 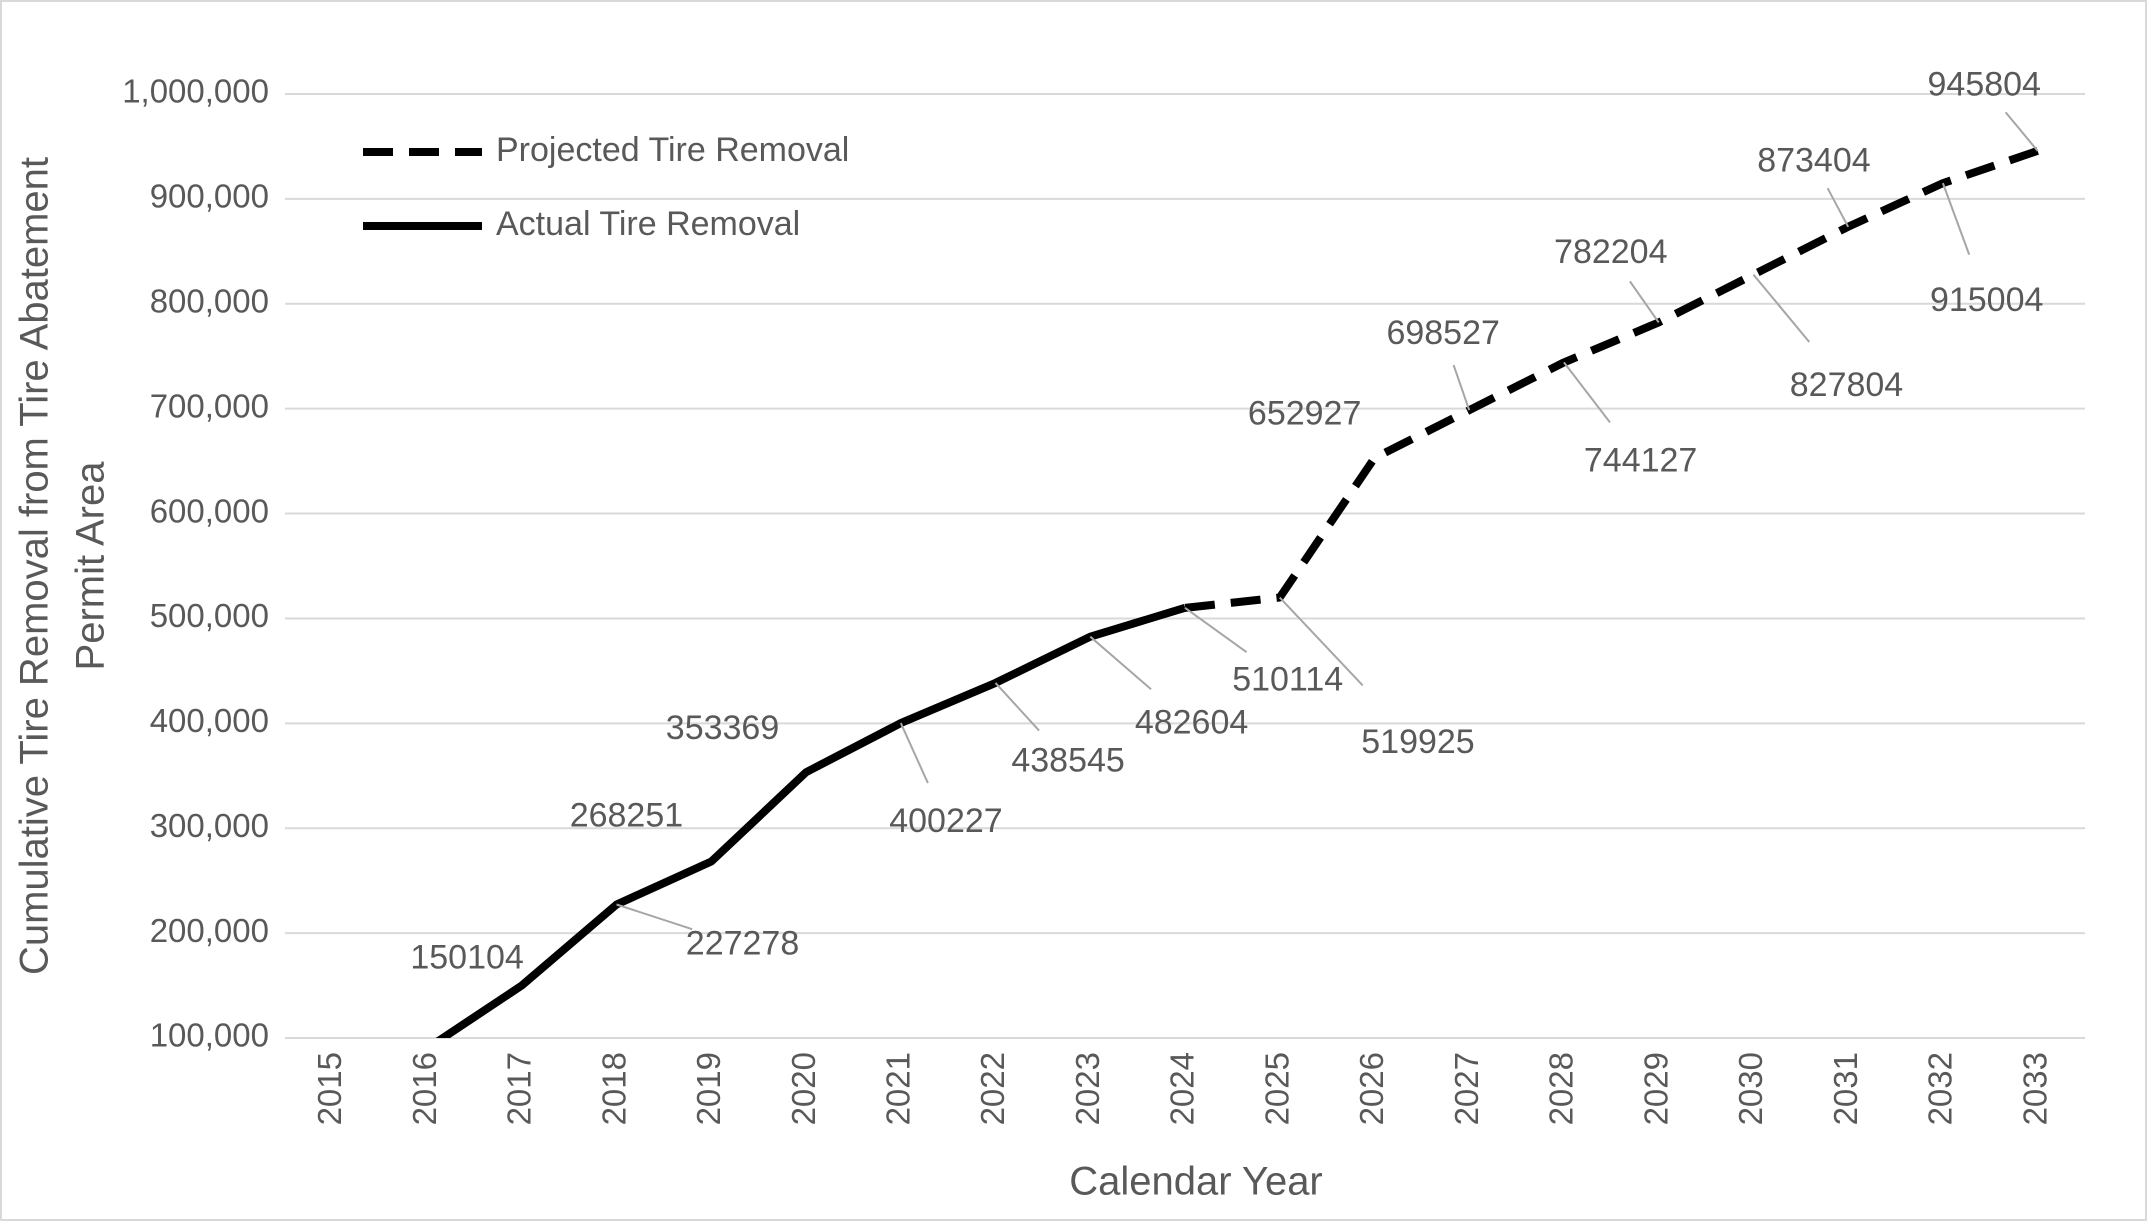 What do you see at coordinates (209, 300) in the screenshot?
I see `y-tick-label: 800,000` at bounding box center [209, 300].